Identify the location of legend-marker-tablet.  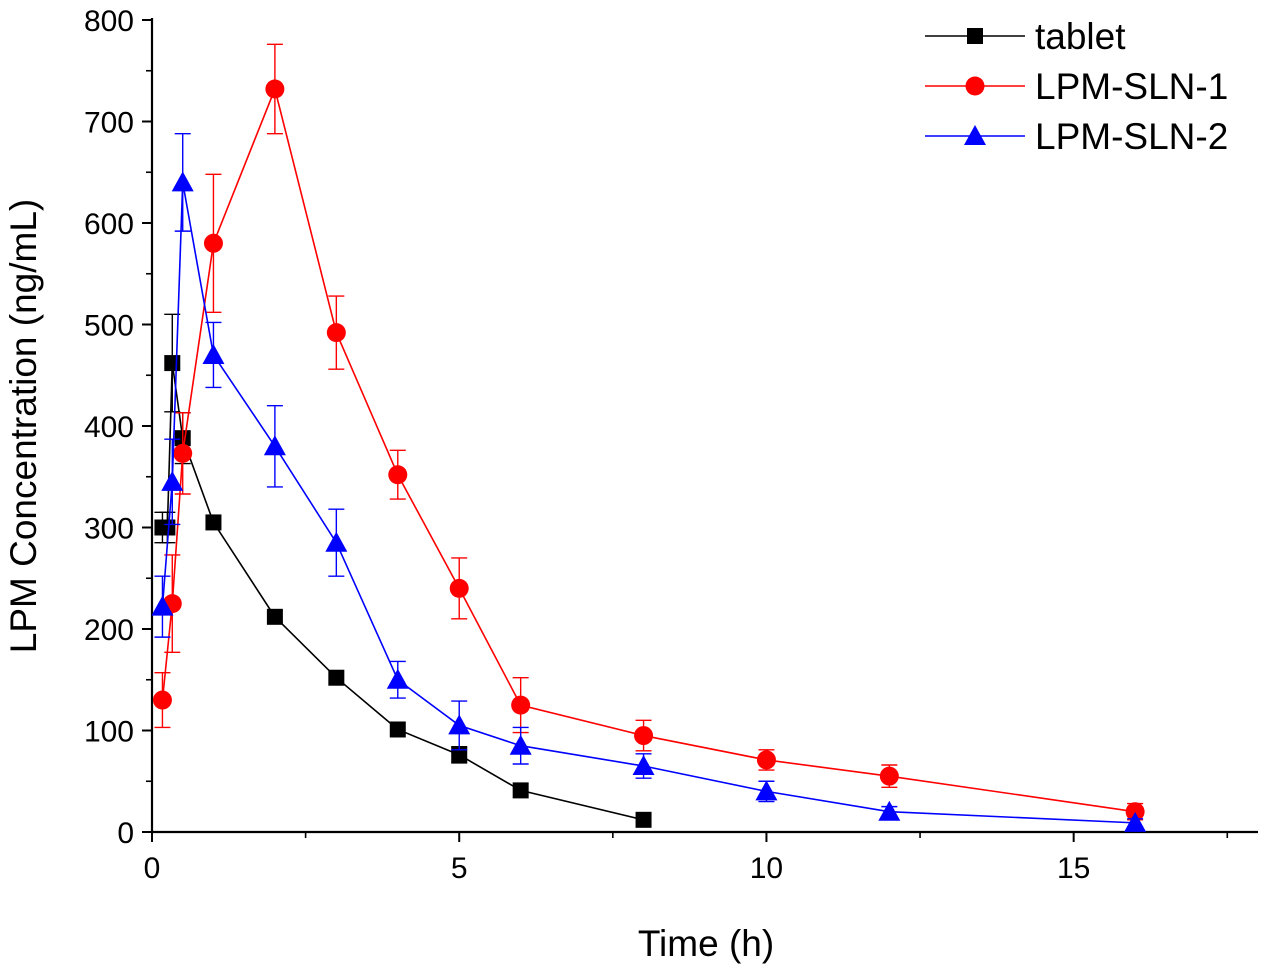
(975, 36).